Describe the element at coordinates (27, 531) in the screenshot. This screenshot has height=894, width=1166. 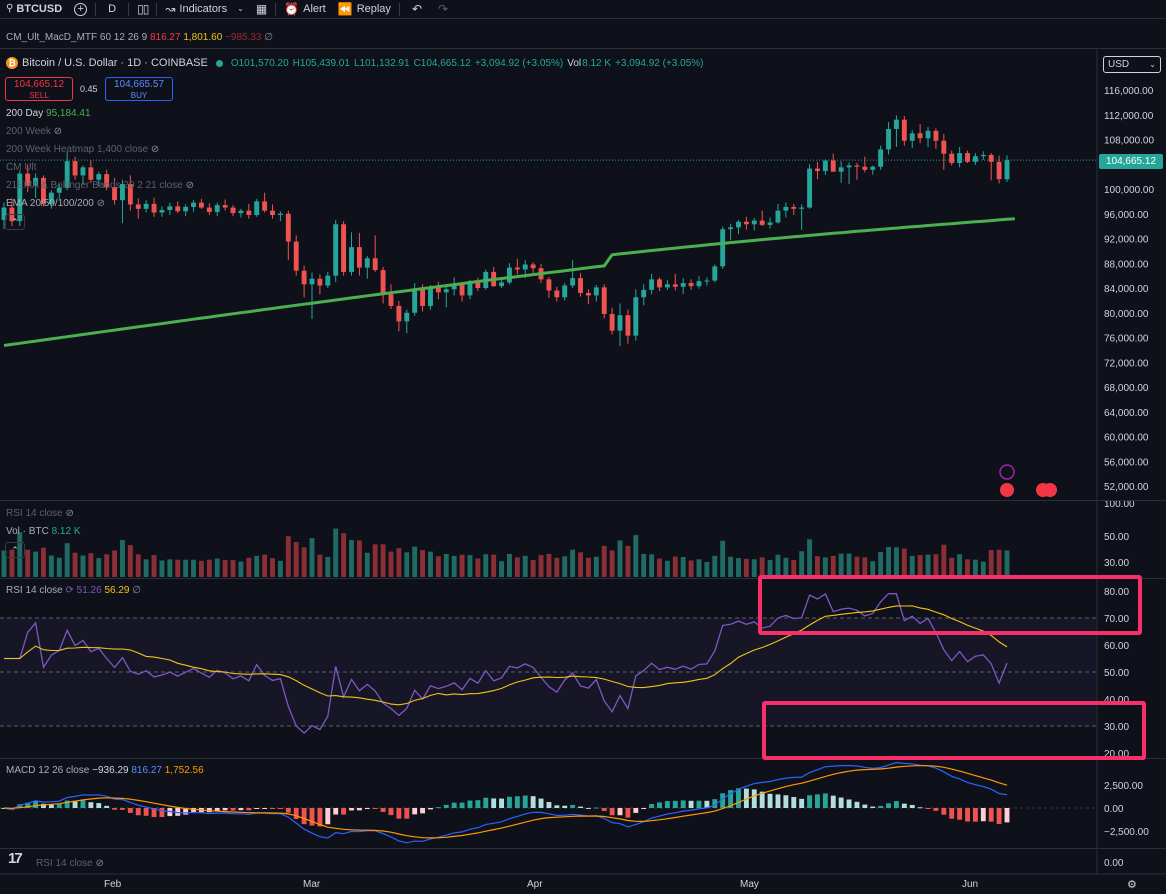
I see `volume-label: Vol · BTC` at that location.